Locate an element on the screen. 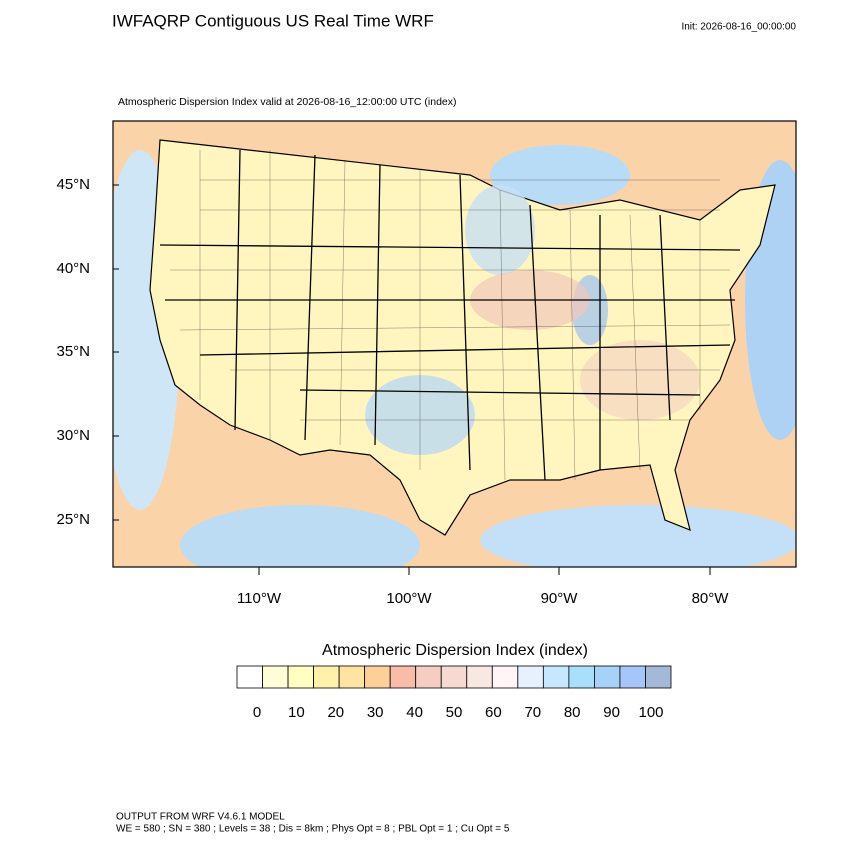 Image resolution: width=850 pixels, height=850 pixels. colorbar-tick-label: 10 is located at coordinates (296, 712).